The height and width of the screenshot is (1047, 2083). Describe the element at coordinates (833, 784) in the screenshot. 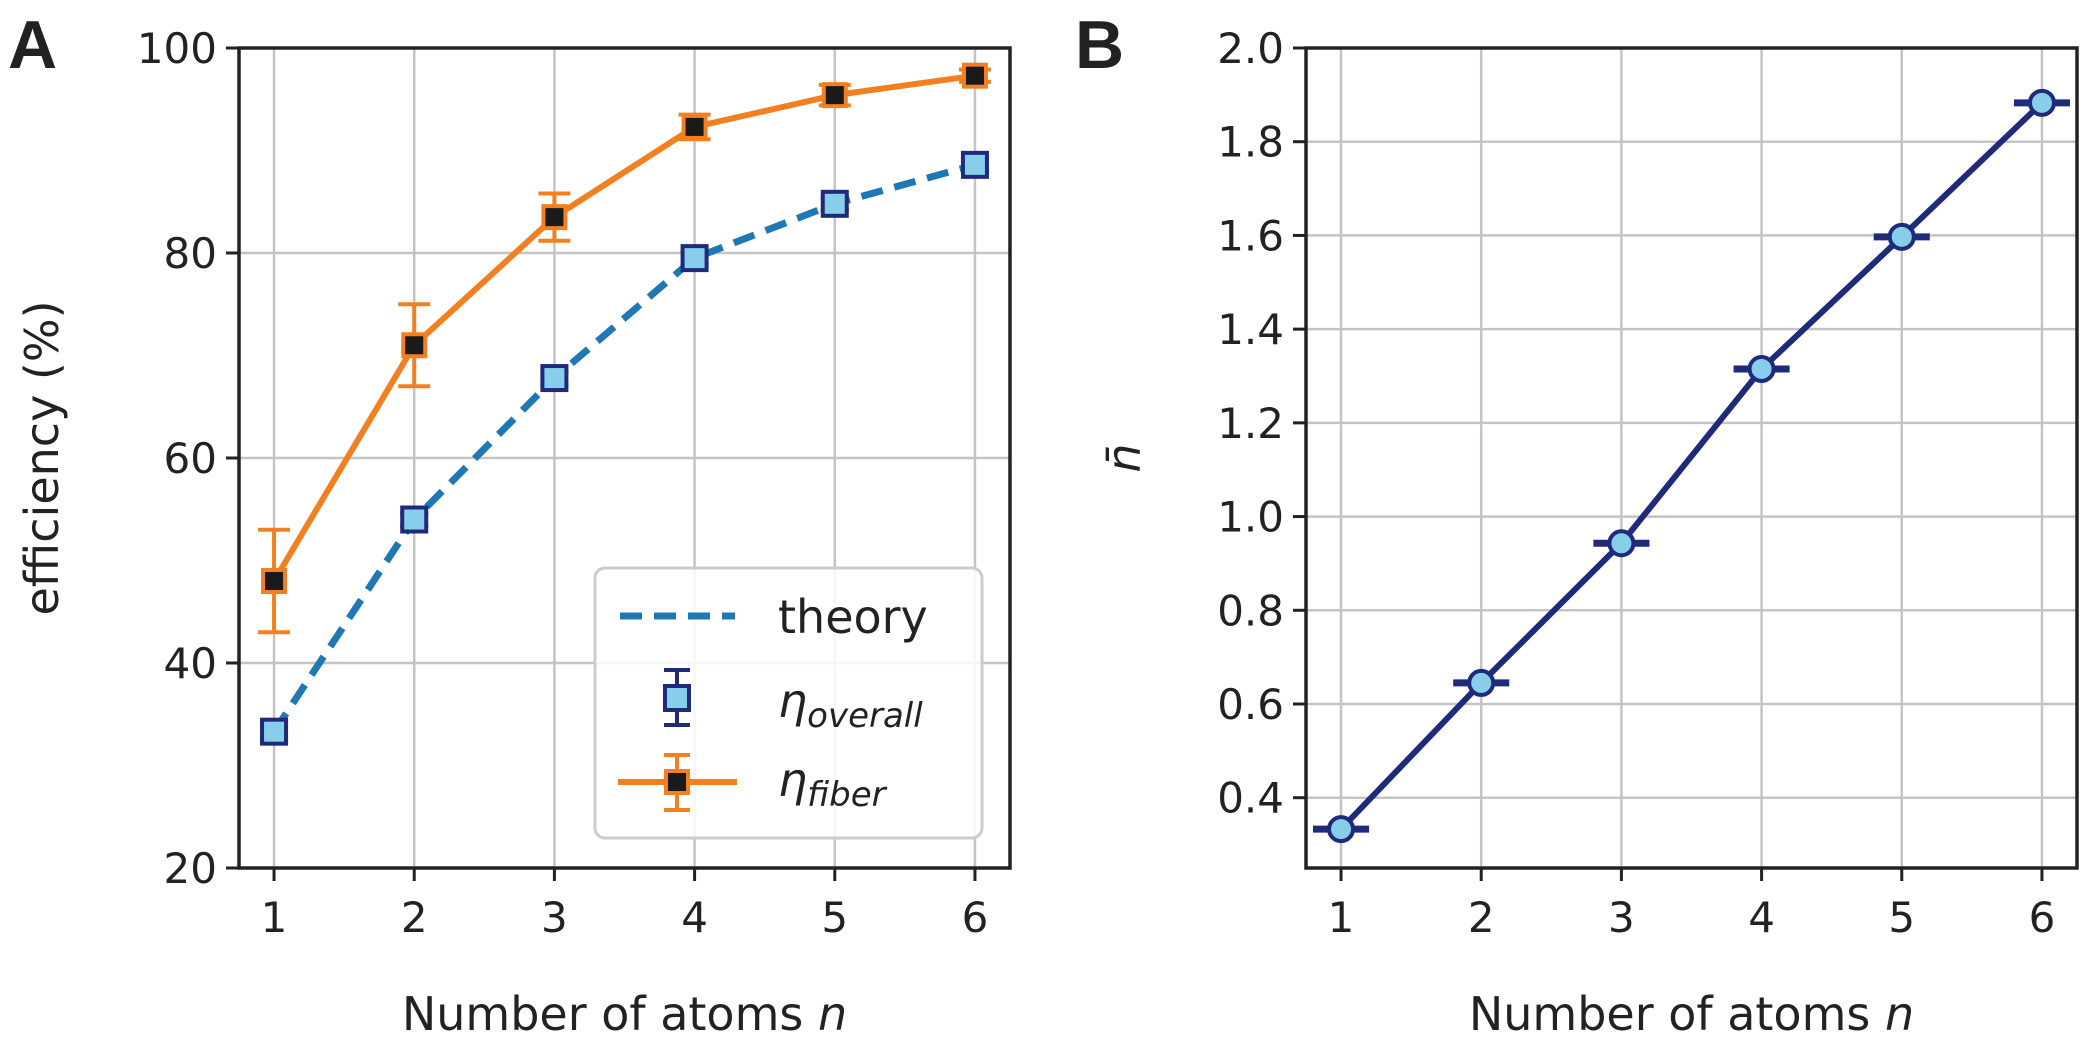

I see `legend-label-eta-fiber: ηfiber` at that location.